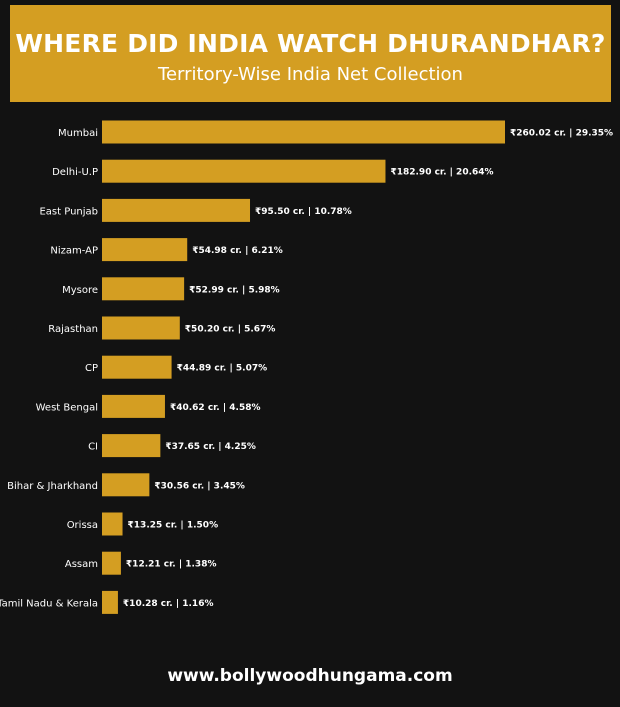 The height and width of the screenshot is (707, 620). I want to click on category-label: Assam, so click(81, 564).